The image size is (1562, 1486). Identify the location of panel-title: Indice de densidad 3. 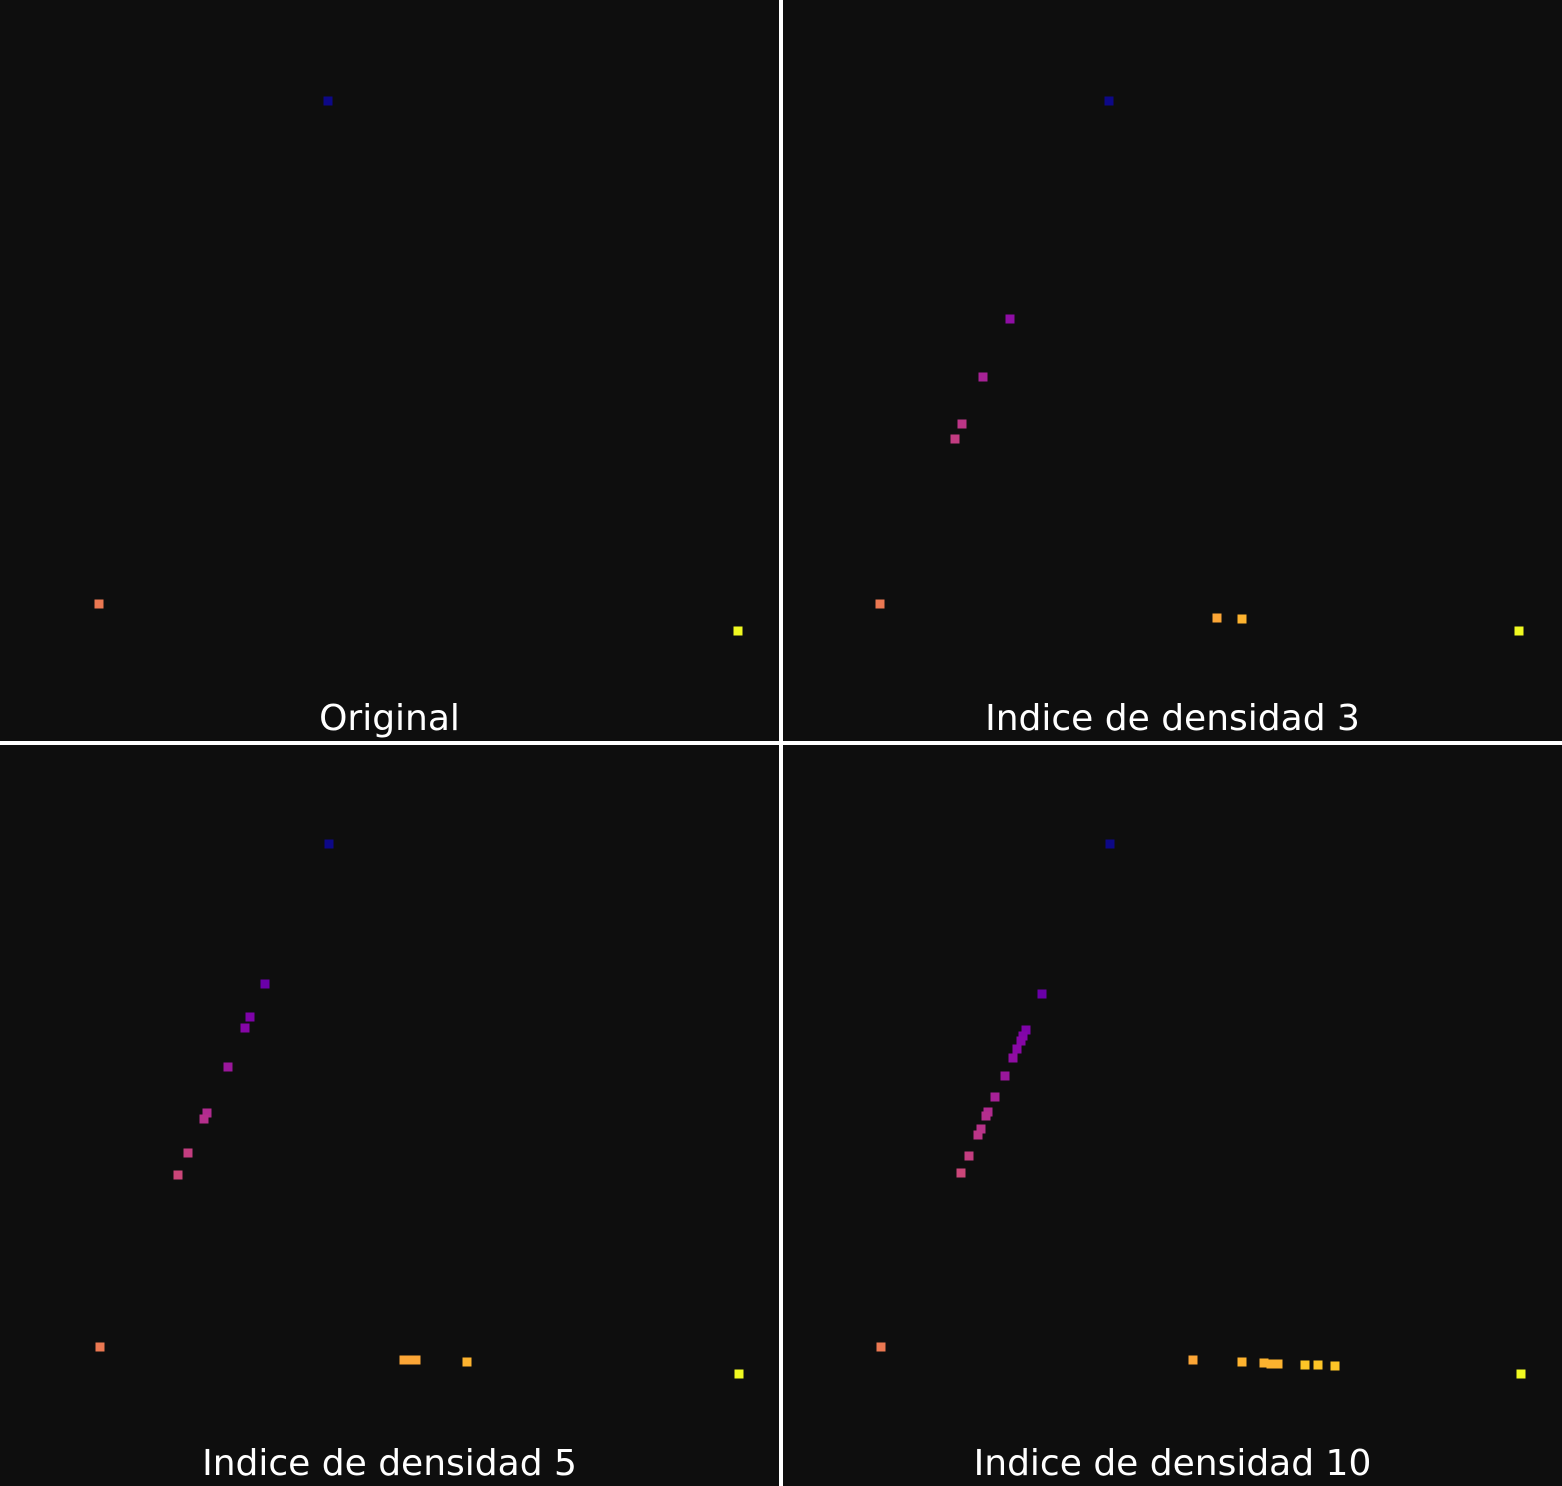
(1172, 718).